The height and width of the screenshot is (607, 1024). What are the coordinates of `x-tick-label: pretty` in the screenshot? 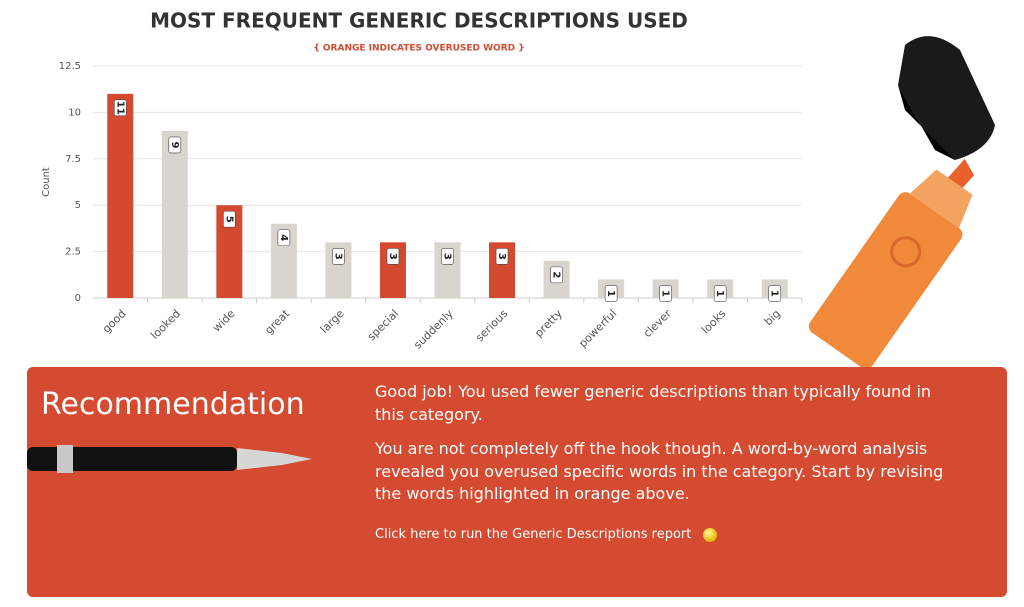 It's located at (548, 323).